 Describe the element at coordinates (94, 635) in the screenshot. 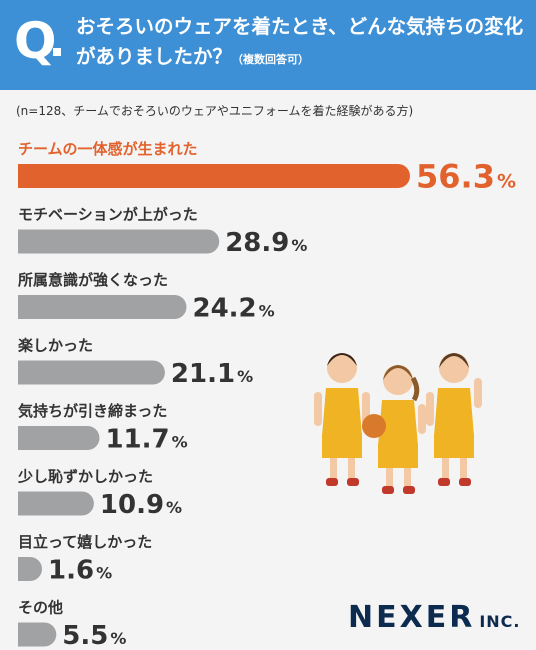

I see `value-label: 5.5%` at that location.